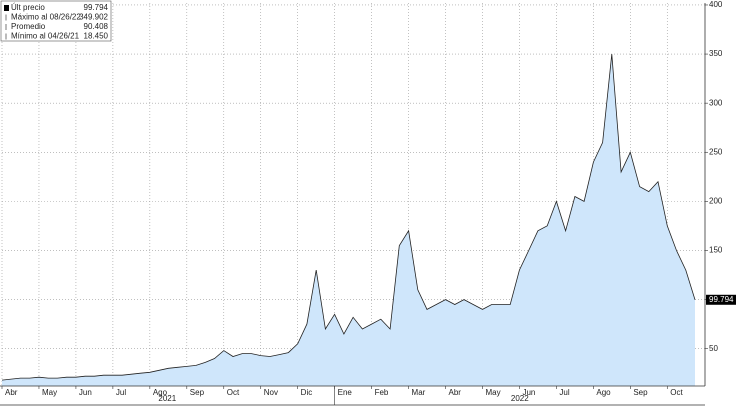 The image size is (736, 406). I want to click on year-label: 2022, so click(520, 398).